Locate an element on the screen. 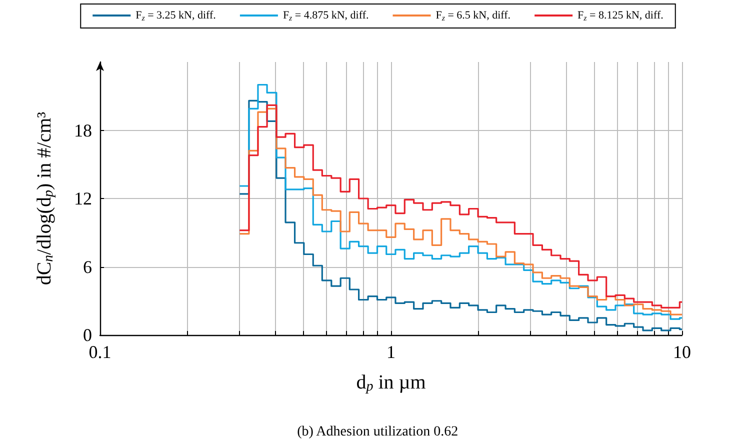 This screenshot has height=447, width=756. x-tick-label: 10 is located at coordinates (682, 352).